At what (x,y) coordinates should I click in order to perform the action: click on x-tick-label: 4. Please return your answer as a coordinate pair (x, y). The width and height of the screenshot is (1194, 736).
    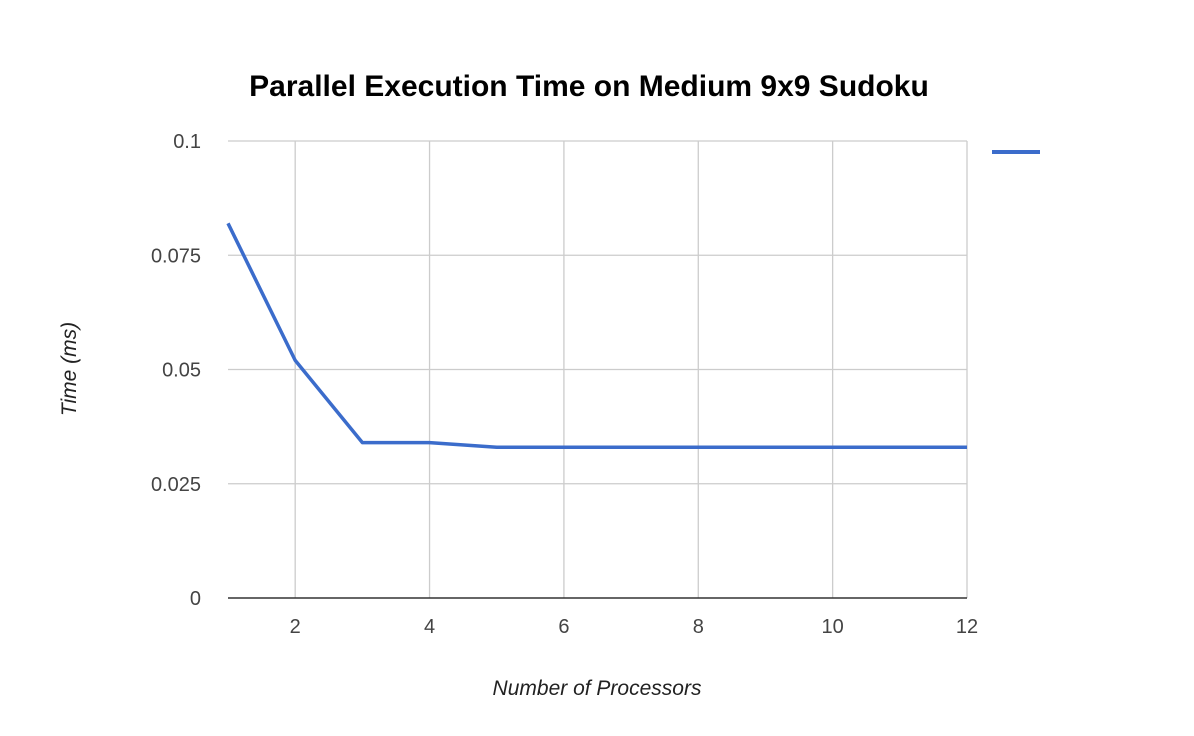
    Looking at the image, I should click on (429, 627).